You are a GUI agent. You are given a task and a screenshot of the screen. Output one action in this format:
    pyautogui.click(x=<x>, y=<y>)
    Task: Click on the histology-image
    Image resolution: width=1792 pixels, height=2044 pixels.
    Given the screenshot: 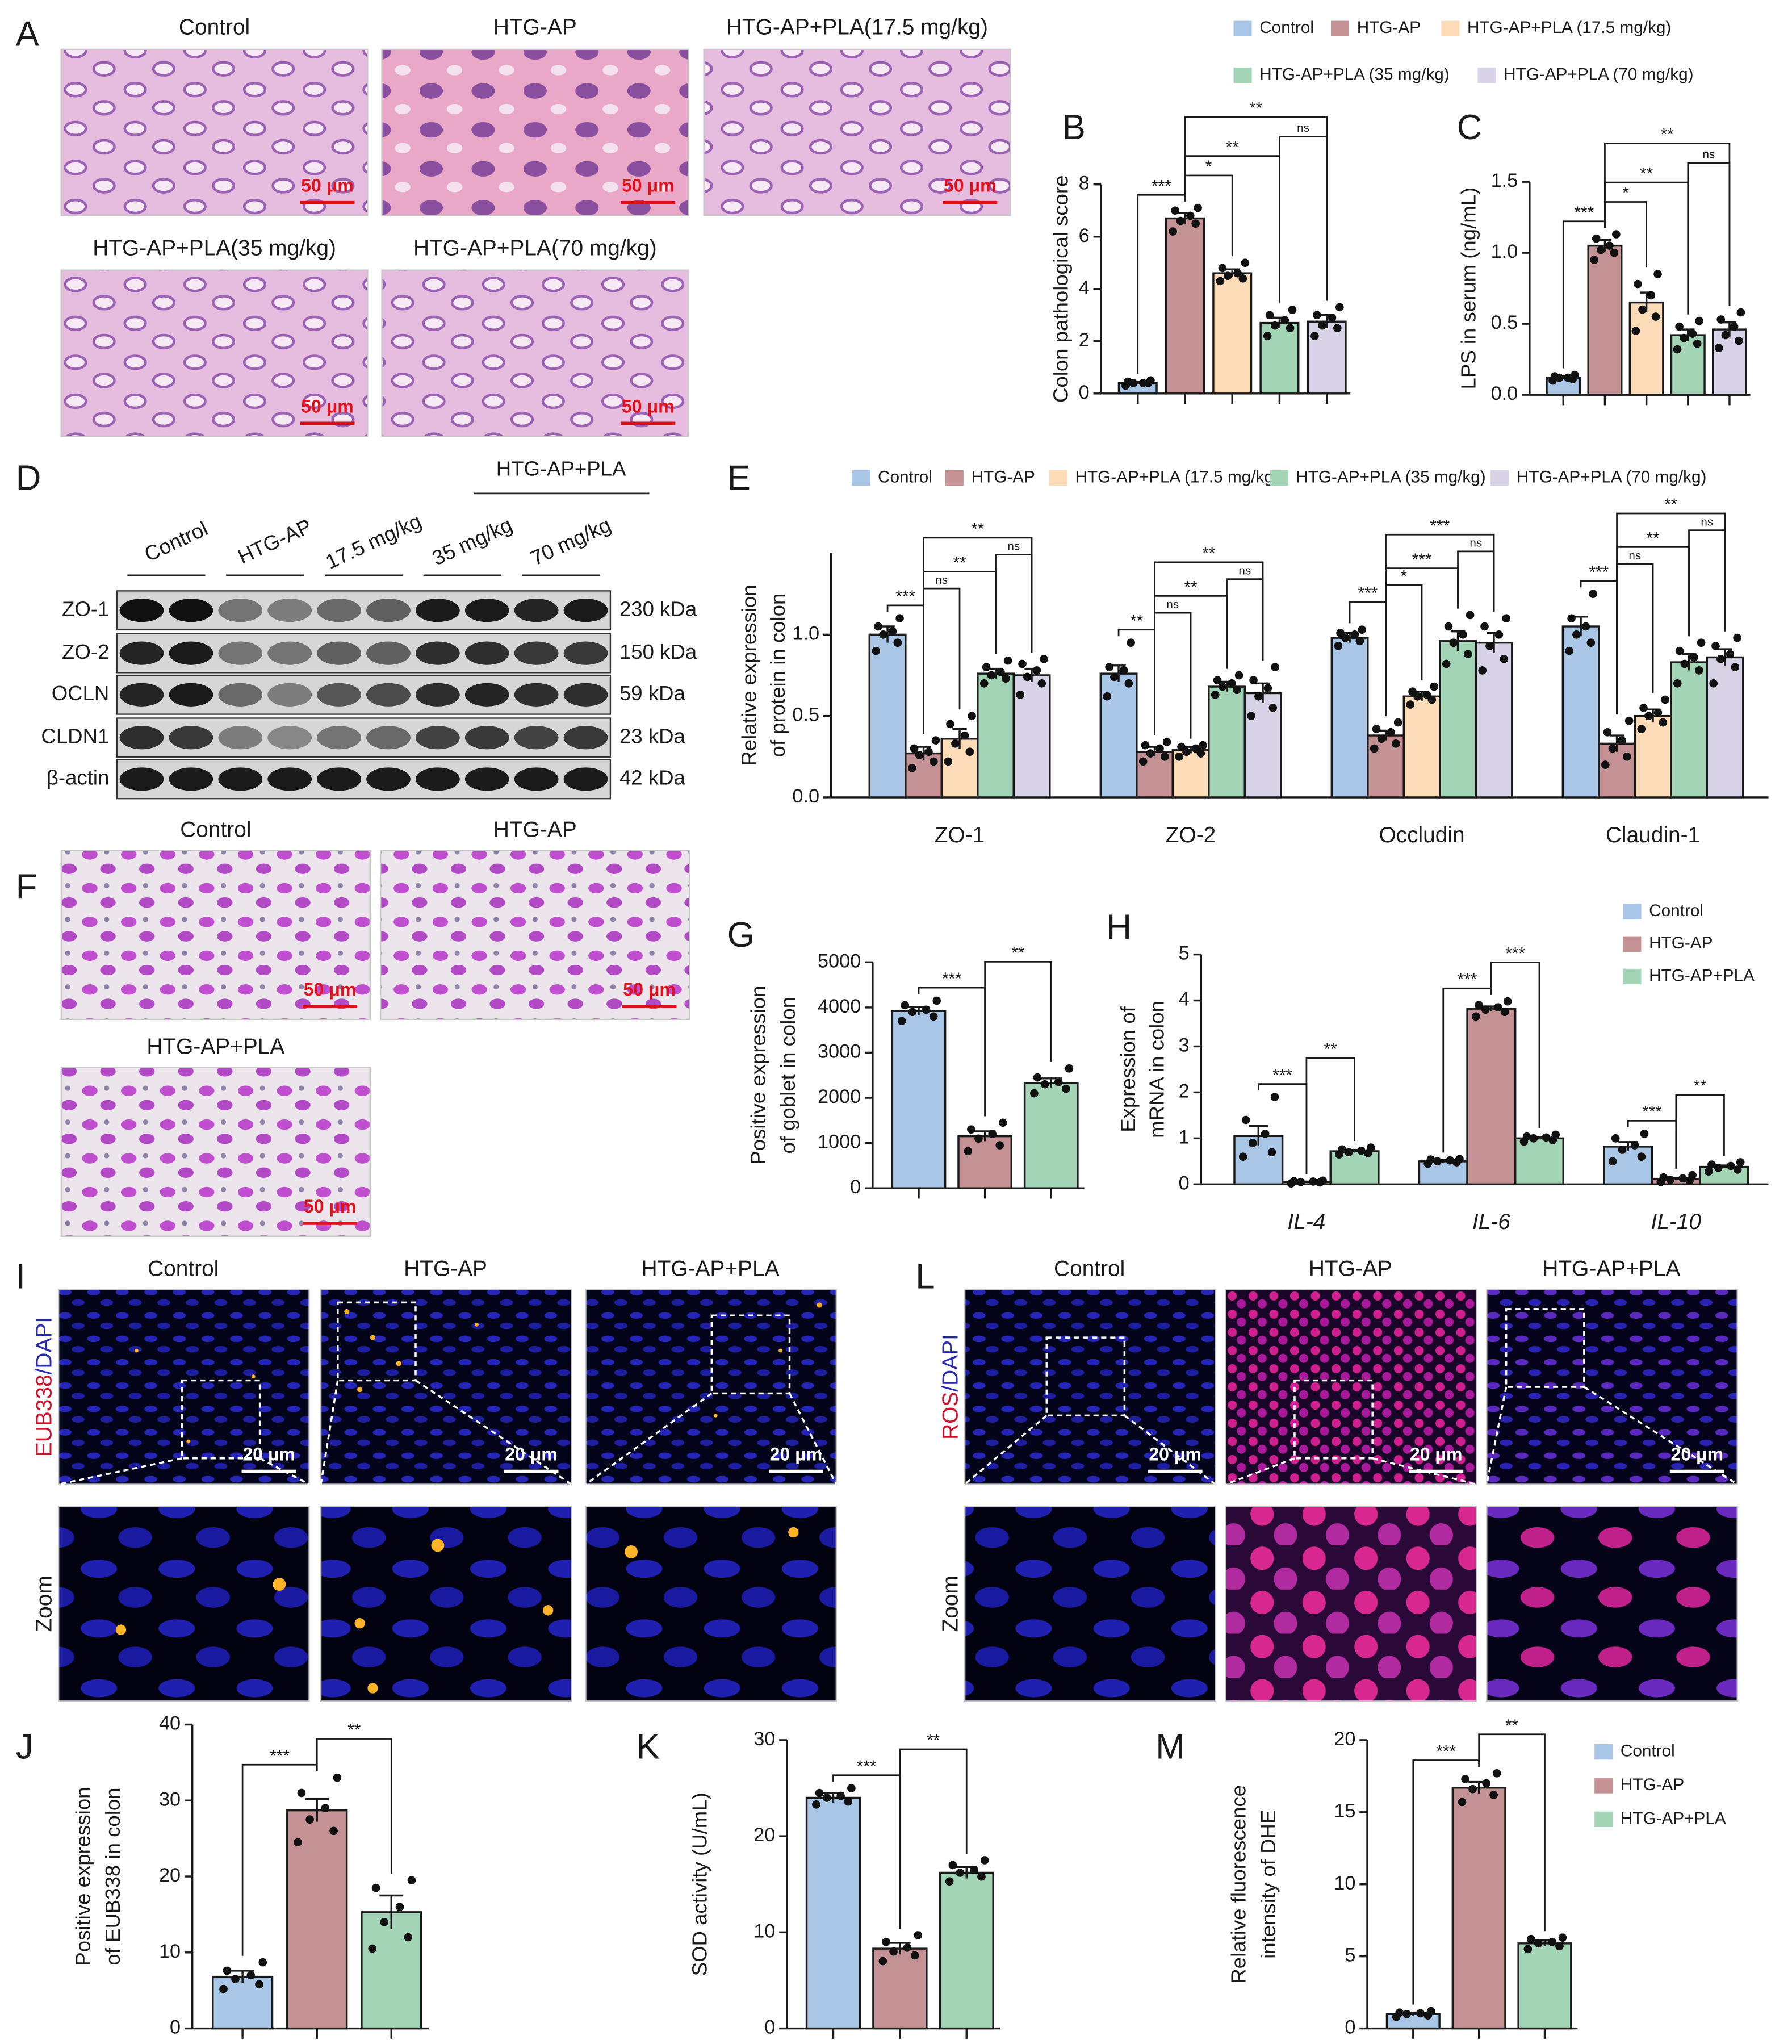 What is the action you would take?
    pyautogui.click(x=535, y=353)
    